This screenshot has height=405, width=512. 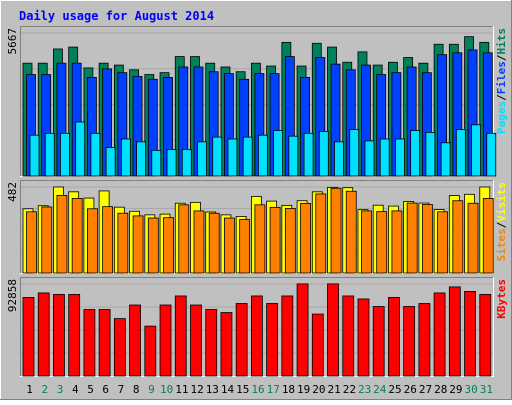 I want to click on legend-item: KBytes, so click(x=501, y=299).